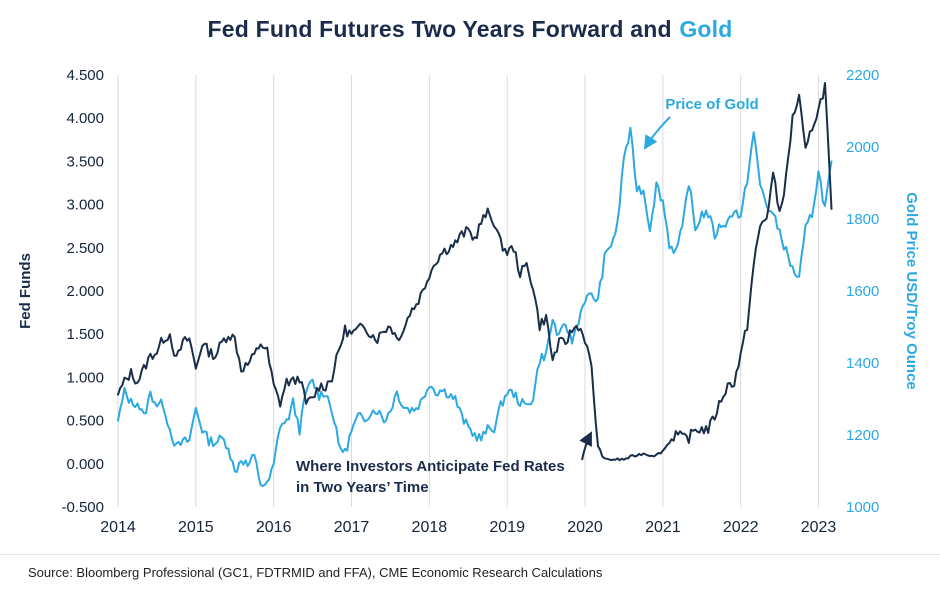 This screenshot has height=600, width=940. I want to click on y-tick-left-1.500: 1.500, so click(85, 334).